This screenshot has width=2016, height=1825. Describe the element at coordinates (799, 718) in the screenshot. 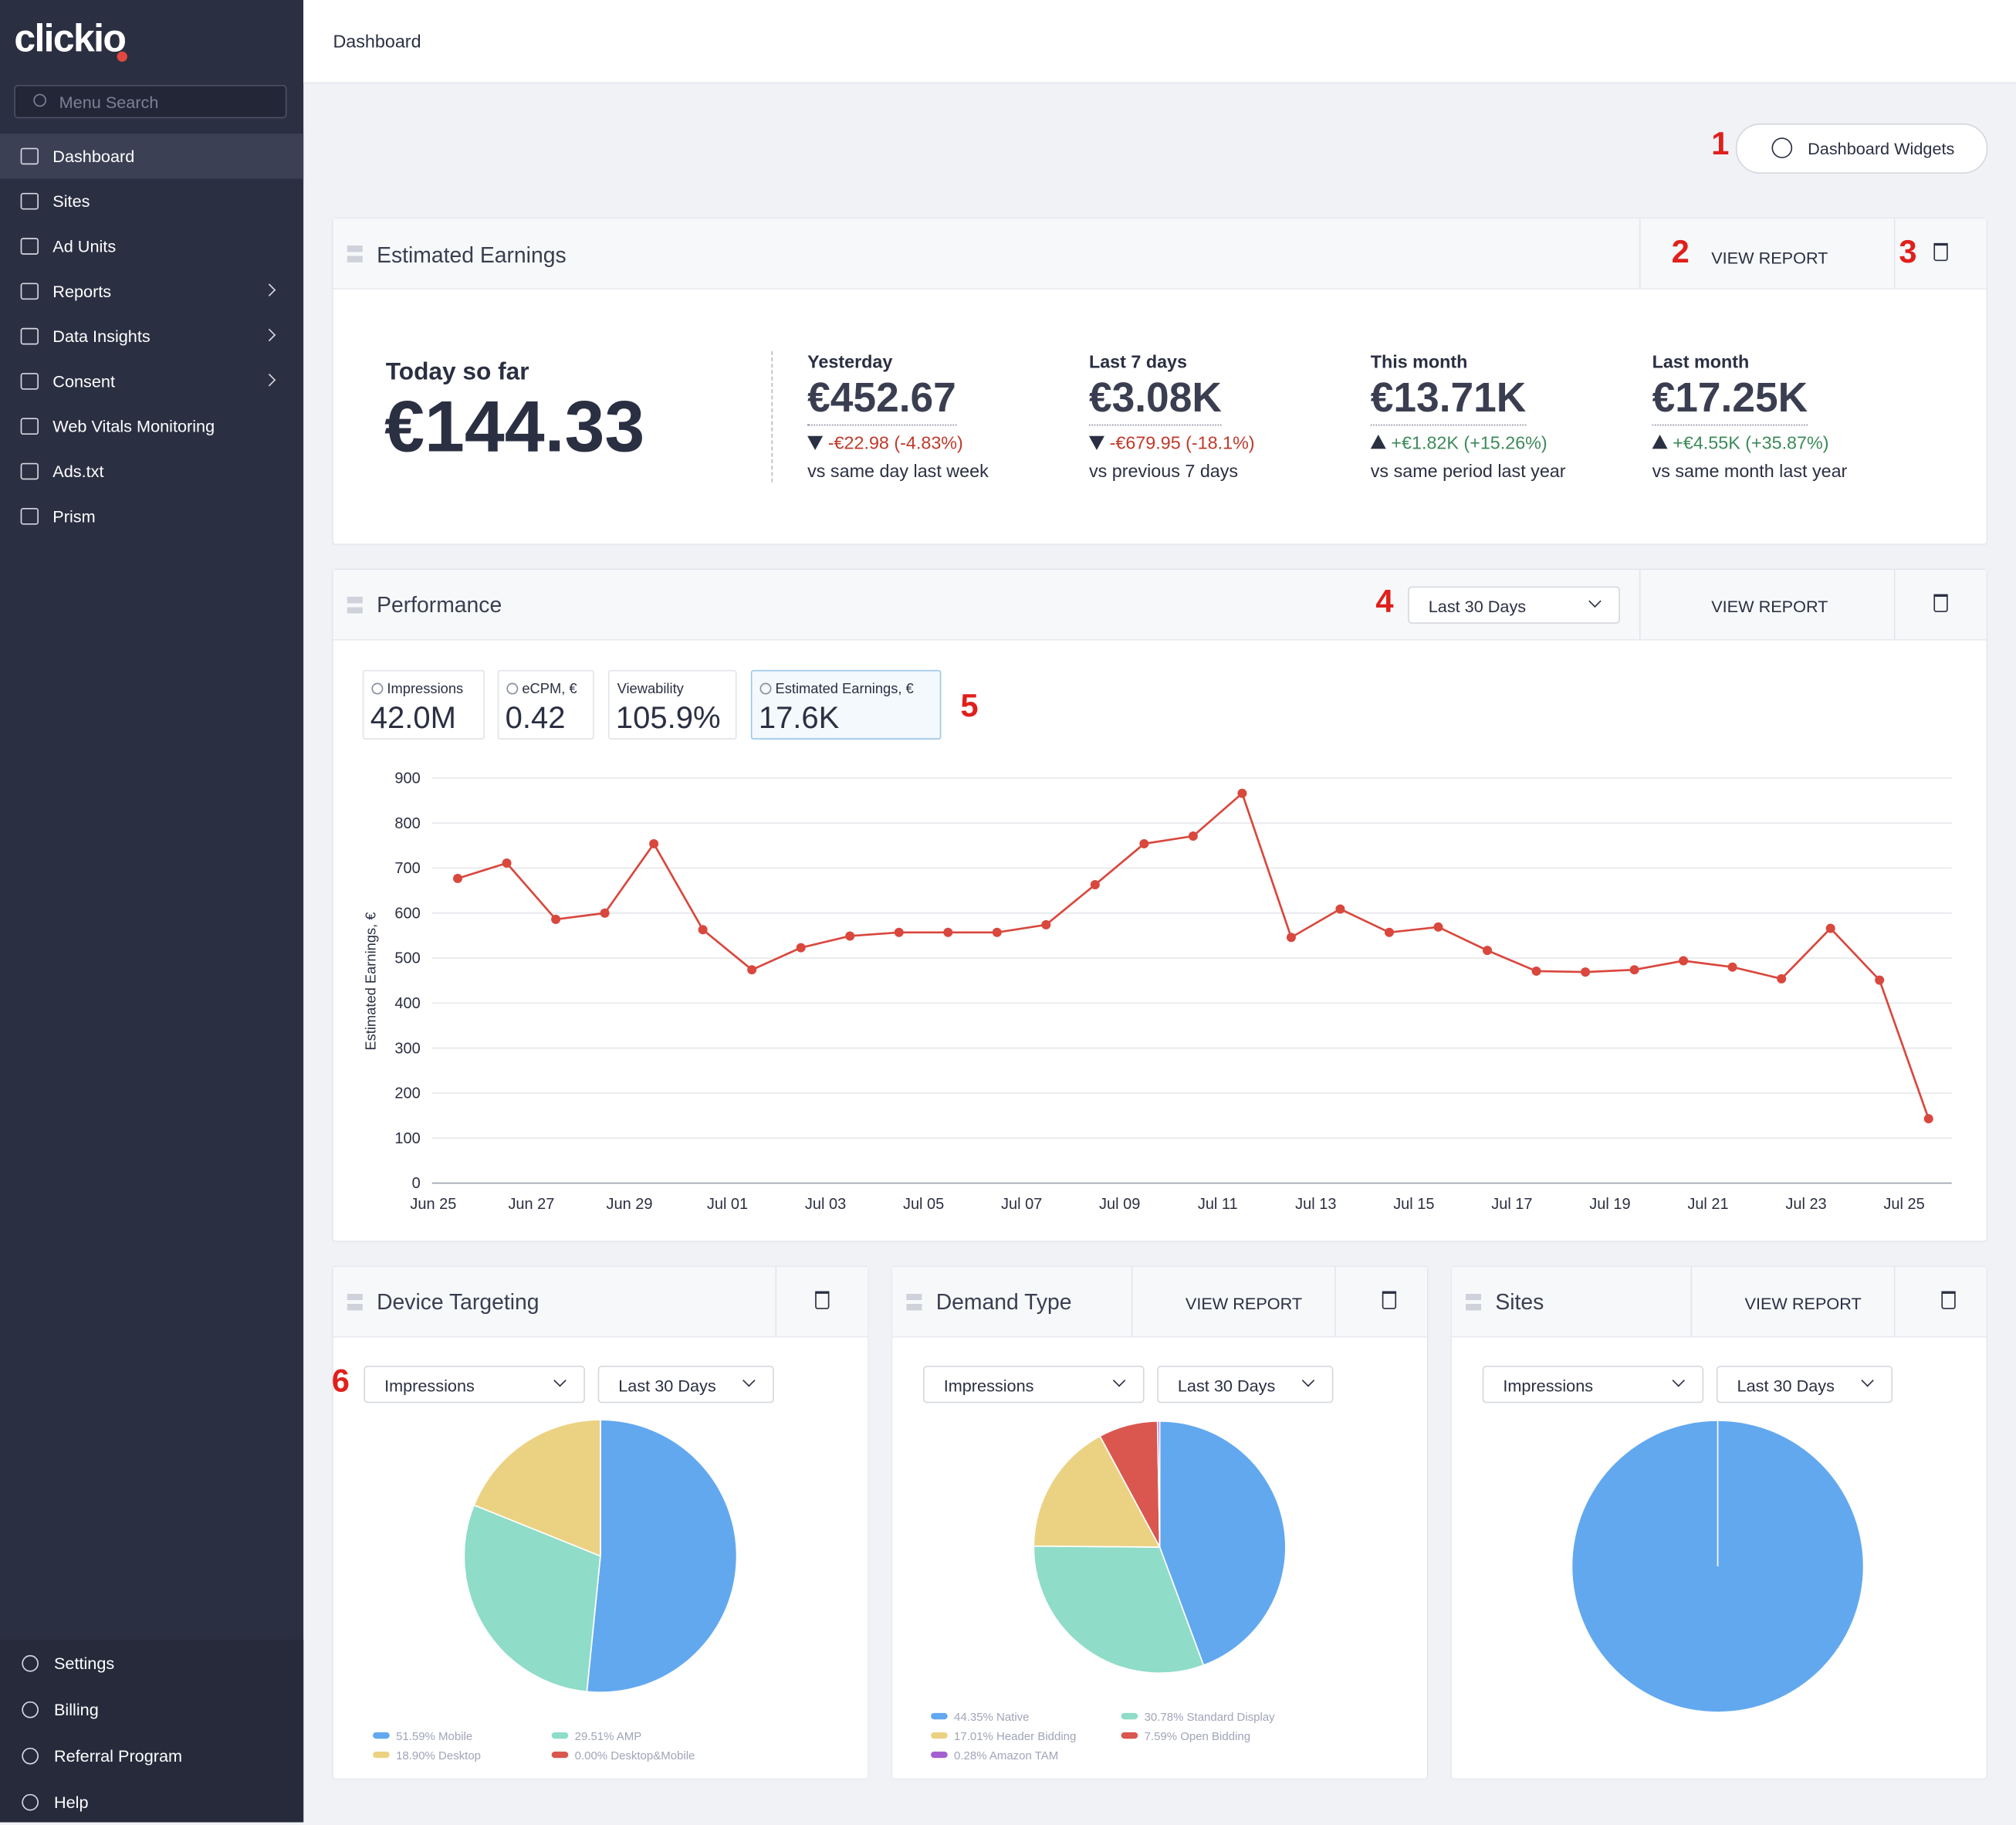

I see `metric-value: 17.6K` at that location.